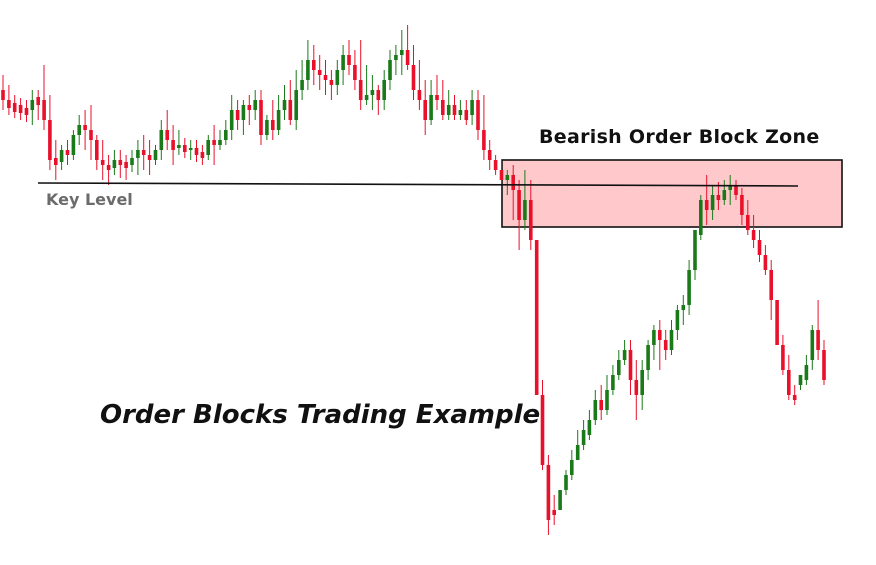 Image resolution: width=876 pixels, height=565 pixels. Describe the element at coordinates (679, 137) in the screenshot. I see `zone-label: Bearish Order Block Zone` at that location.